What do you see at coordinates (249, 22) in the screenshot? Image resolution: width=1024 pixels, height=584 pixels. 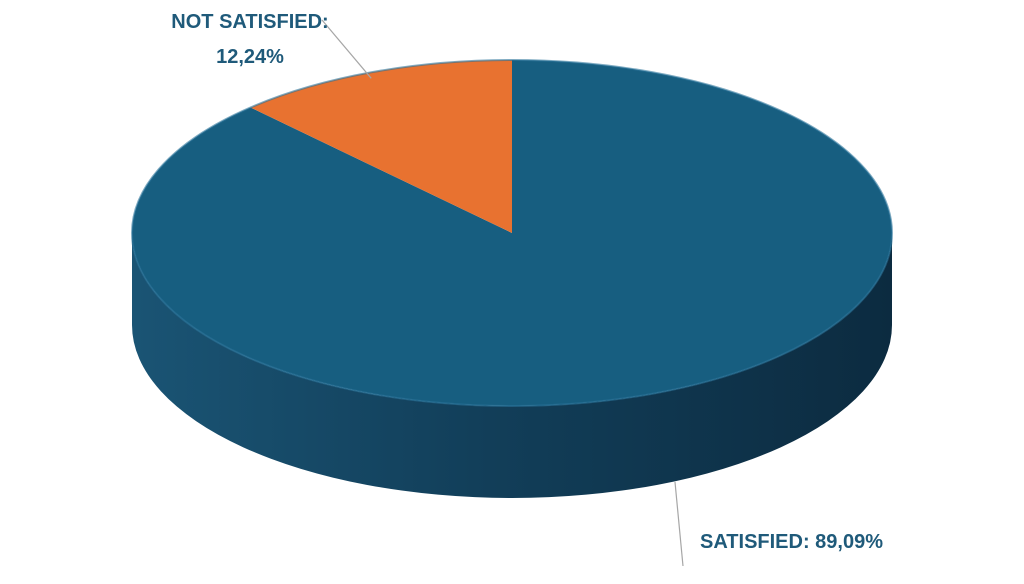 I see `label-not-satisfied-name: NOT SATISFIED:` at bounding box center [249, 22].